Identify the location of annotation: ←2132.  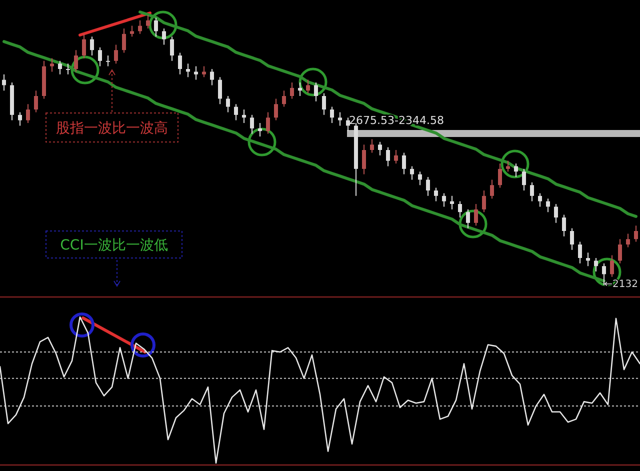
(621, 284).